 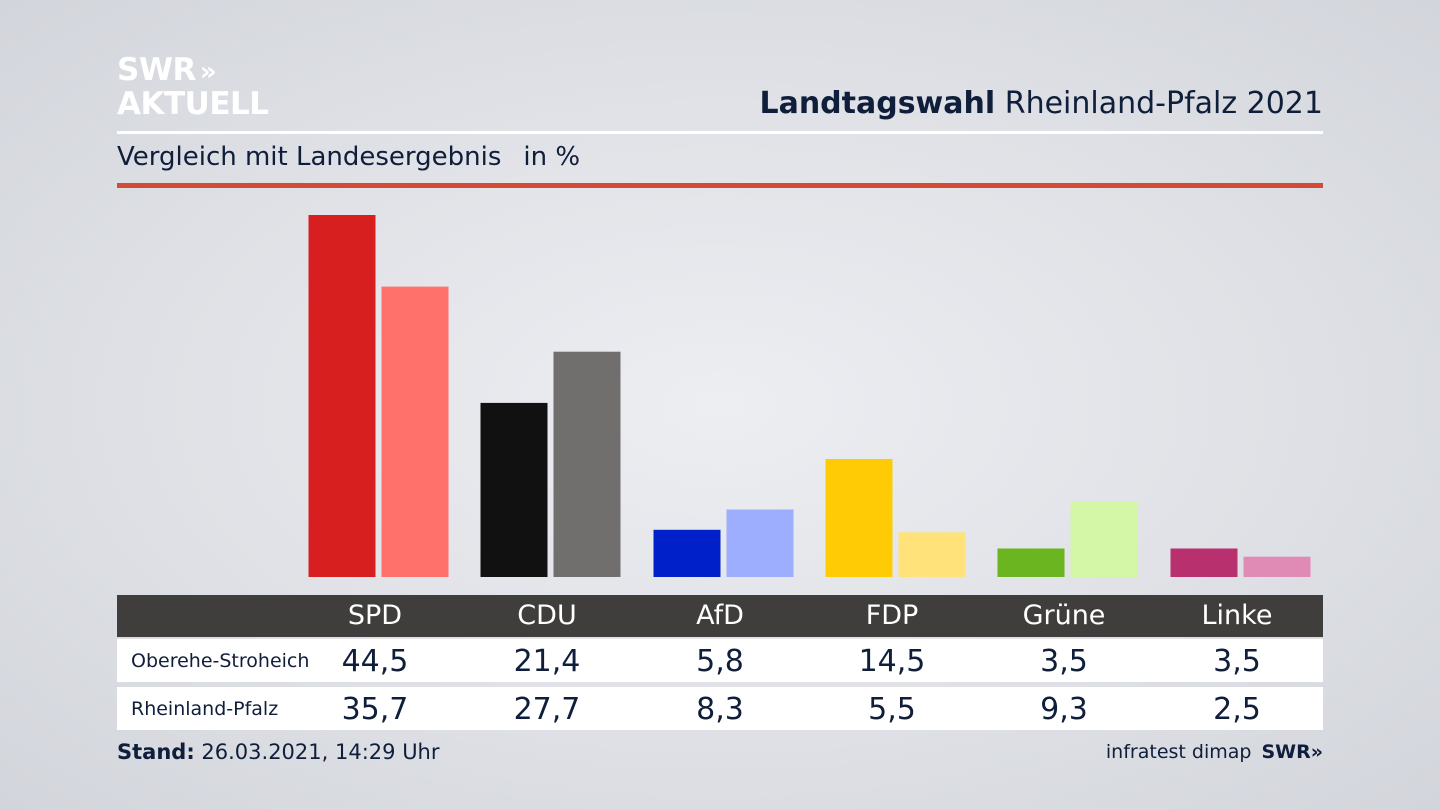 What do you see at coordinates (552, 157) in the screenshot?
I see `subtitle-unit: in %` at bounding box center [552, 157].